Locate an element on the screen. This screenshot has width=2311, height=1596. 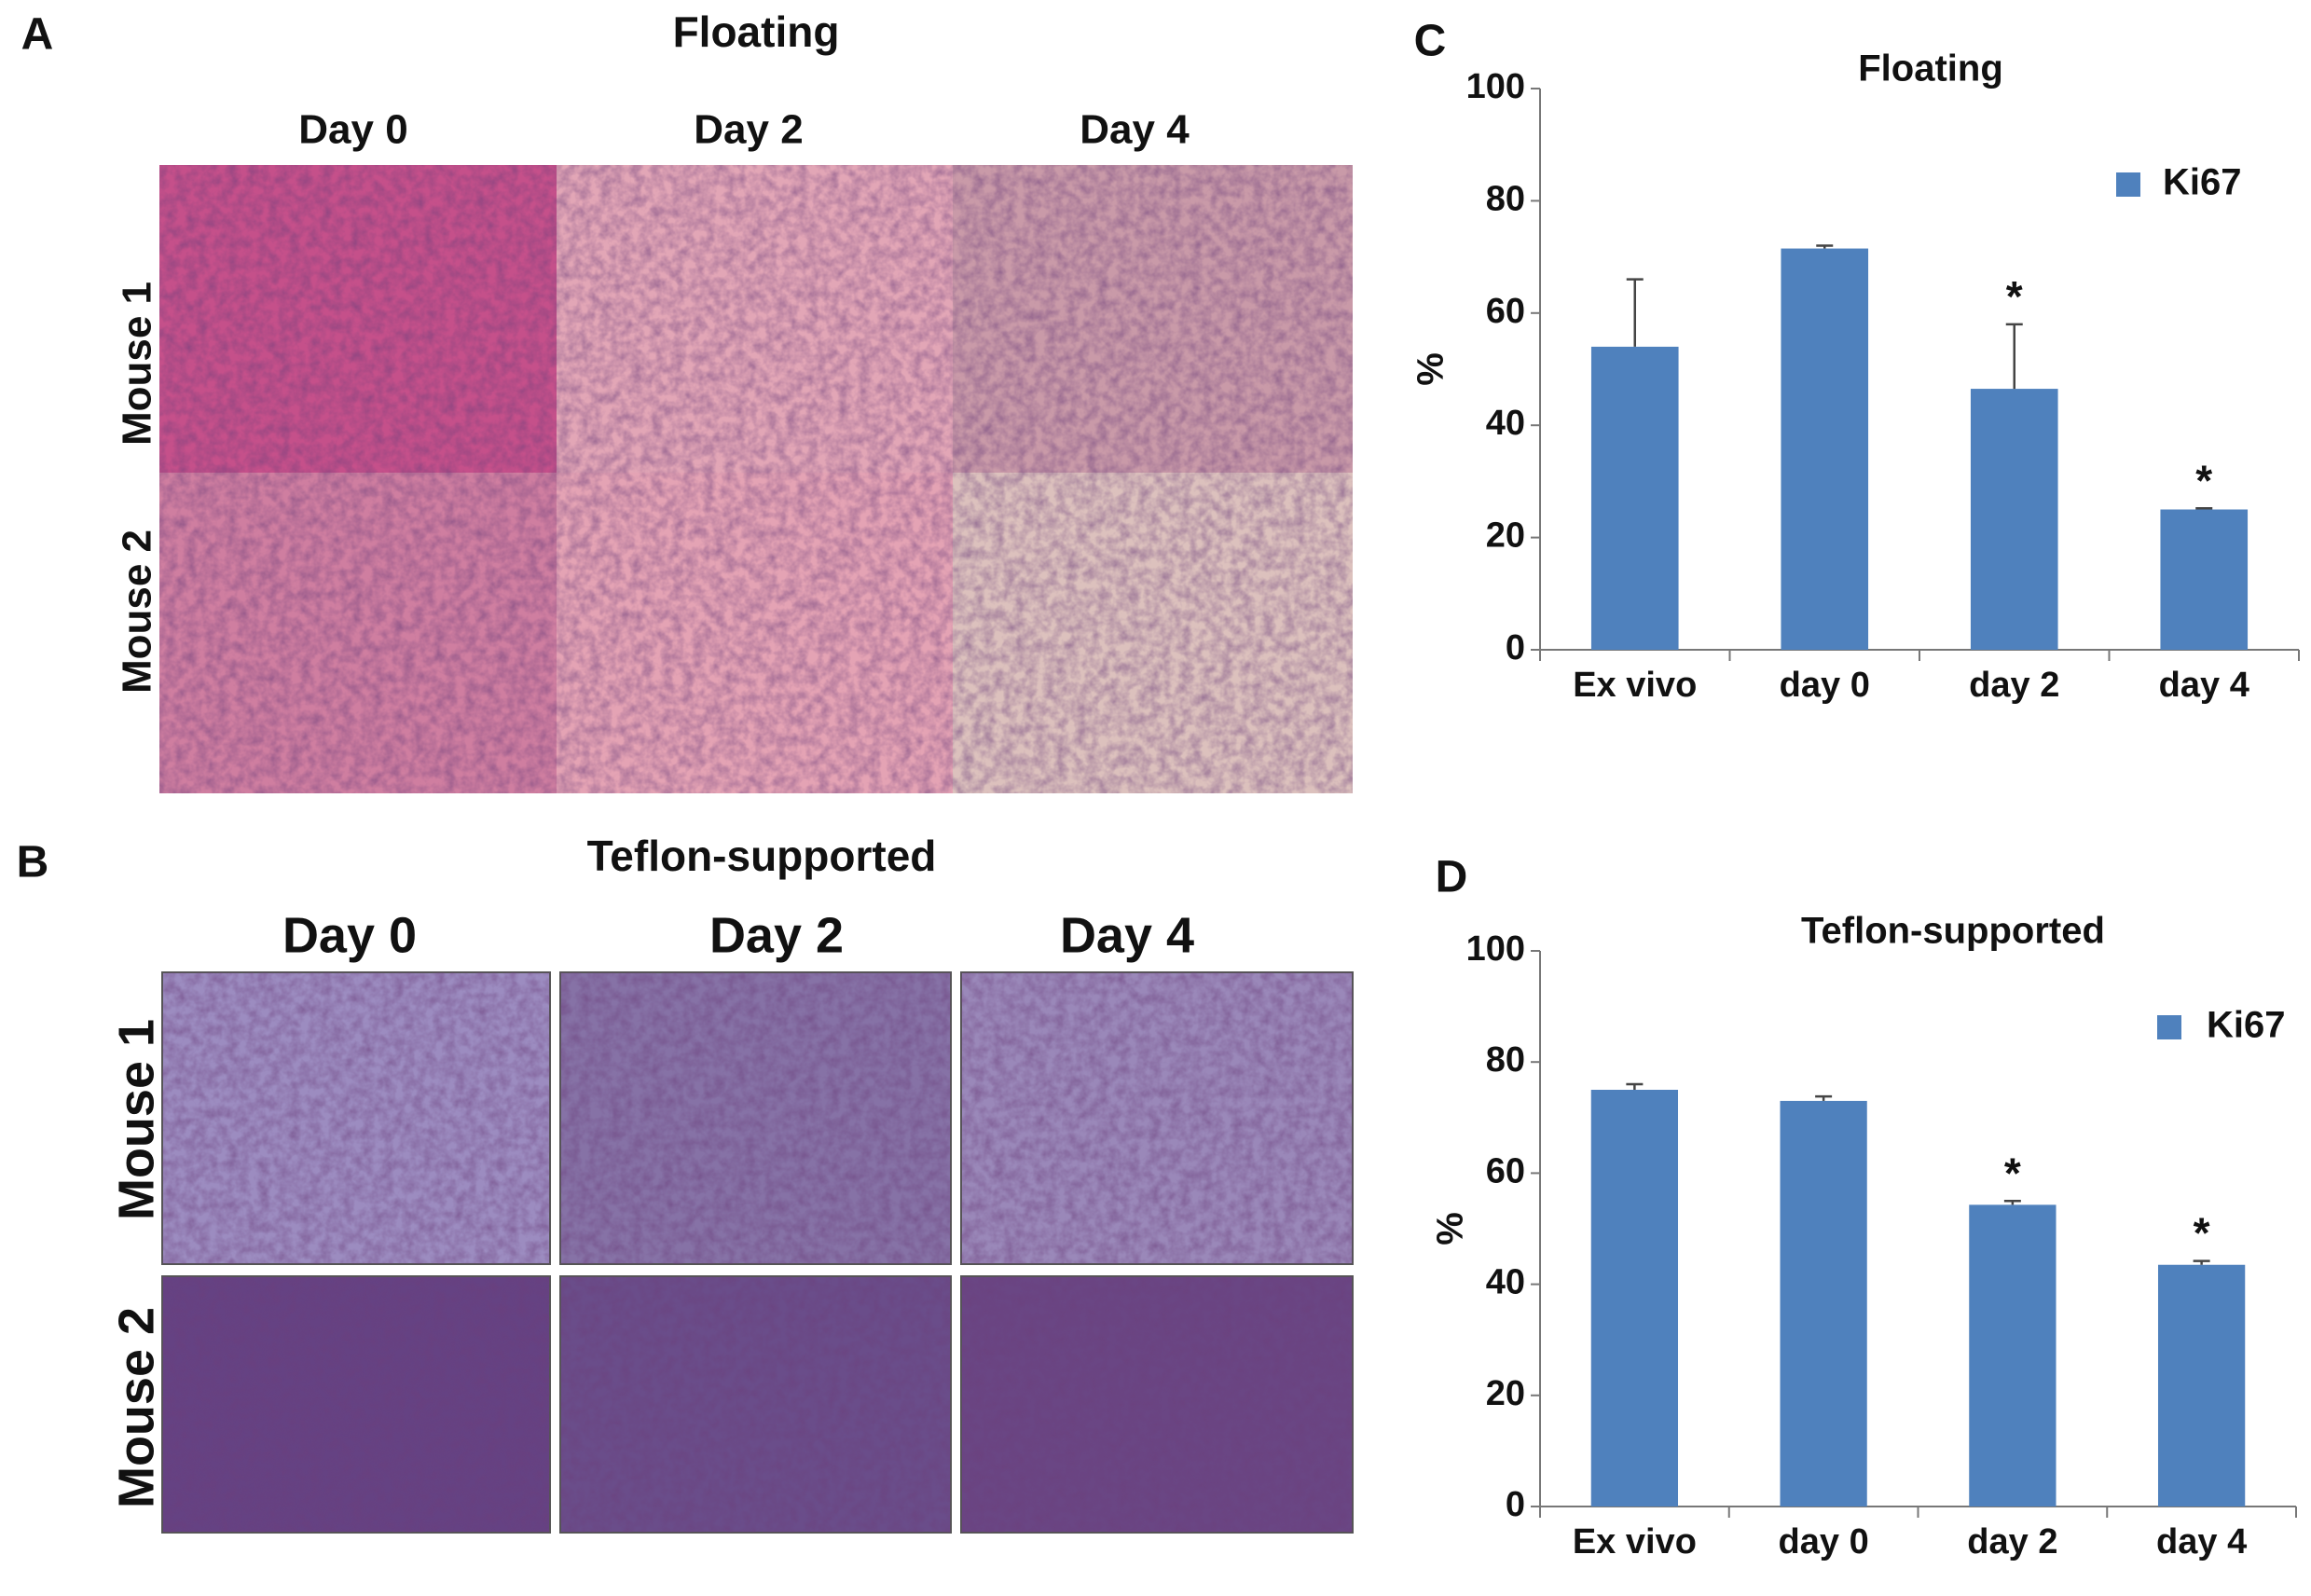
chart-title: Teflon-supported is located at coordinates (1953, 931).